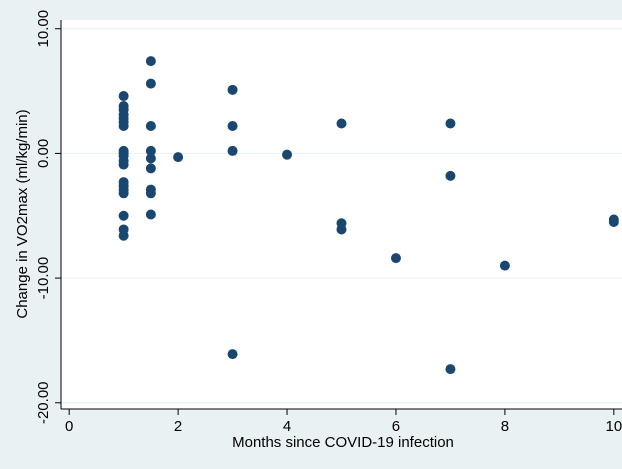 This screenshot has height=469, width=622. I want to click on y-tick-label: -10.00, so click(43, 278).